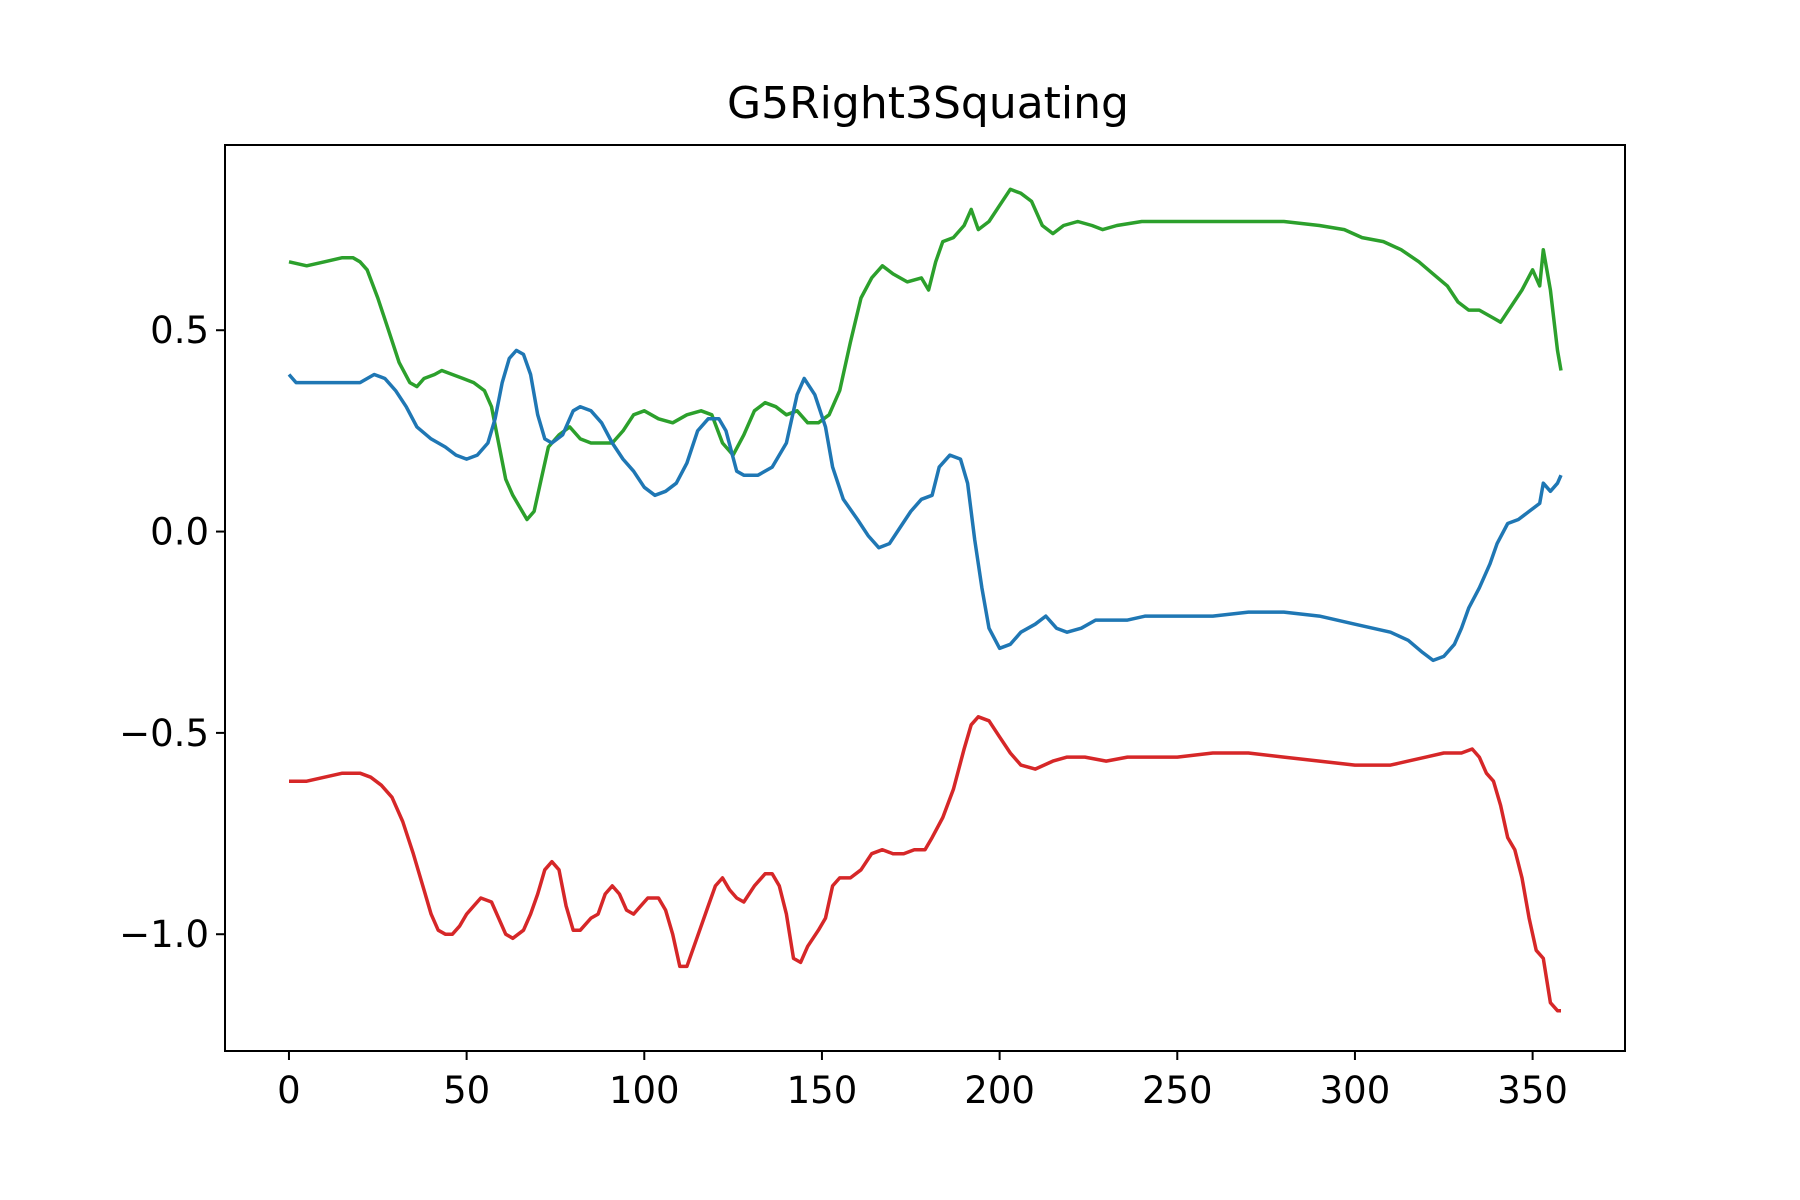  I want to click on chart-title: G5Right3Squating, so click(928, 103).